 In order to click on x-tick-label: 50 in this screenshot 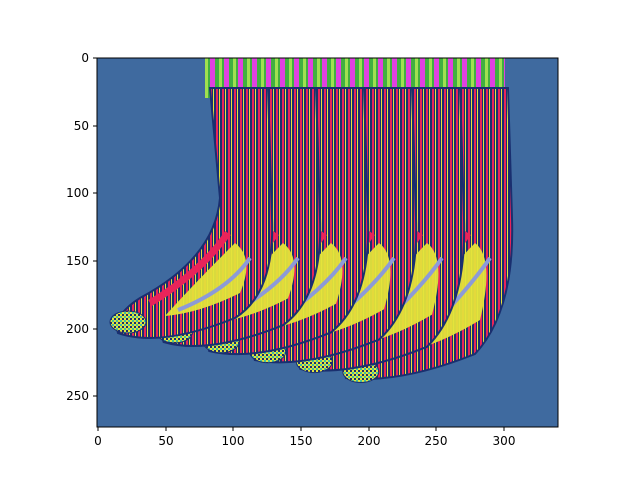, I will do `click(165, 441)`.